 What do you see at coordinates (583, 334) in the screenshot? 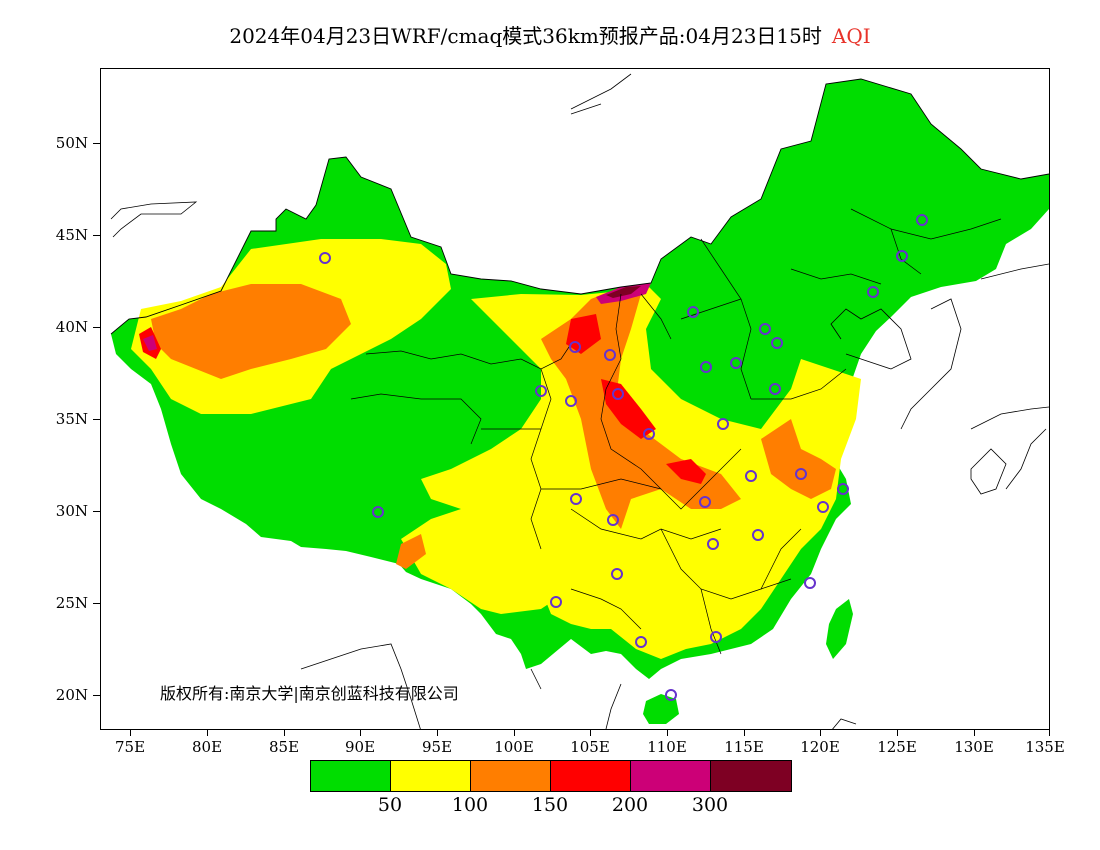
I see `region-red-ningxia` at bounding box center [583, 334].